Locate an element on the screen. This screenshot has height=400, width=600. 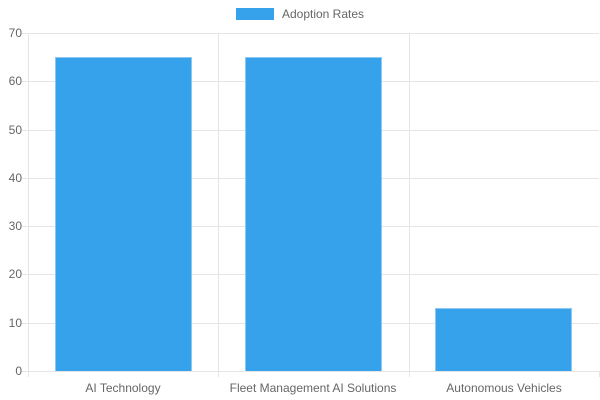
legend-label: Adoption Rates is located at coordinates (323, 14).